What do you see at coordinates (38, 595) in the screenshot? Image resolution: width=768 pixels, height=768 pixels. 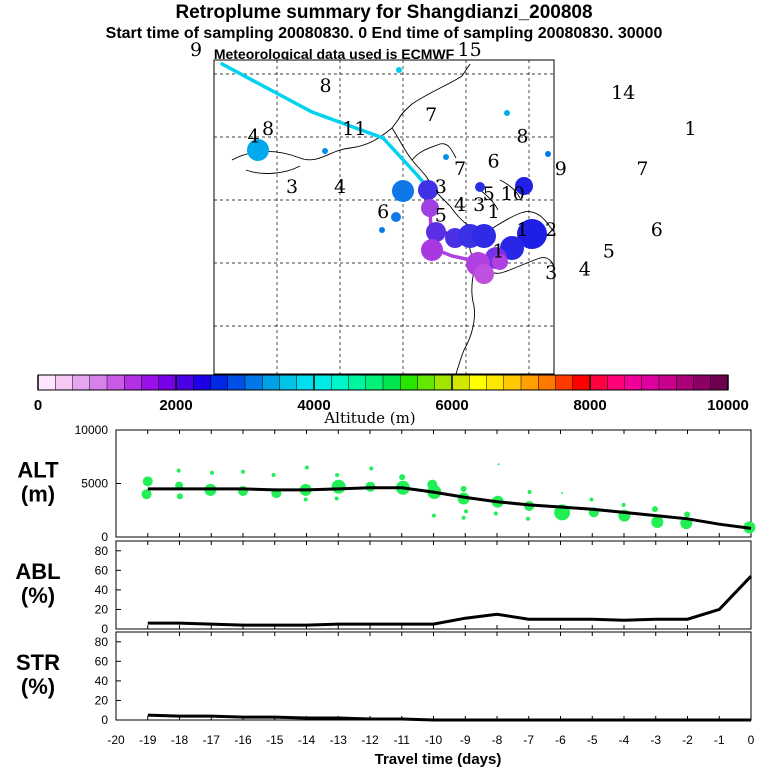 I see `abl-panel-label: (%)` at bounding box center [38, 595].